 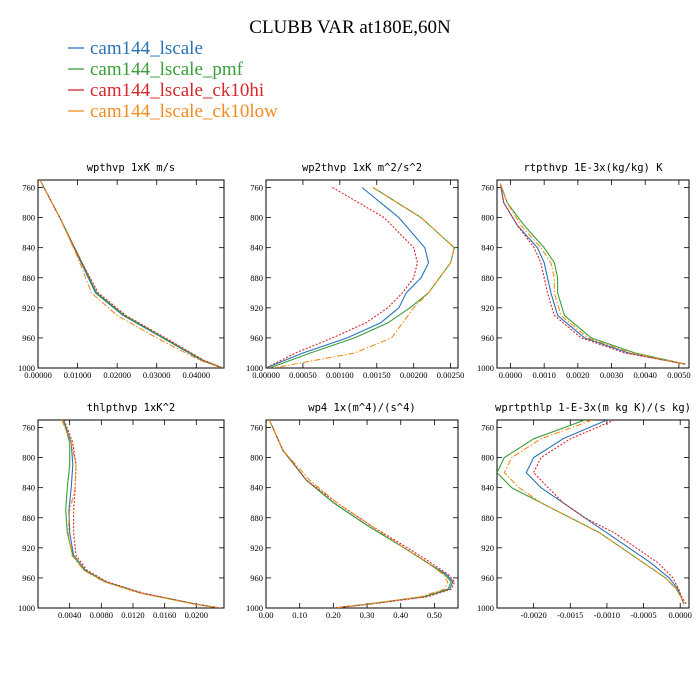 What do you see at coordinates (361, 408) in the screenshot?
I see `panel-title: wp4 1x(m^4)/(s^4)` at bounding box center [361, 408].